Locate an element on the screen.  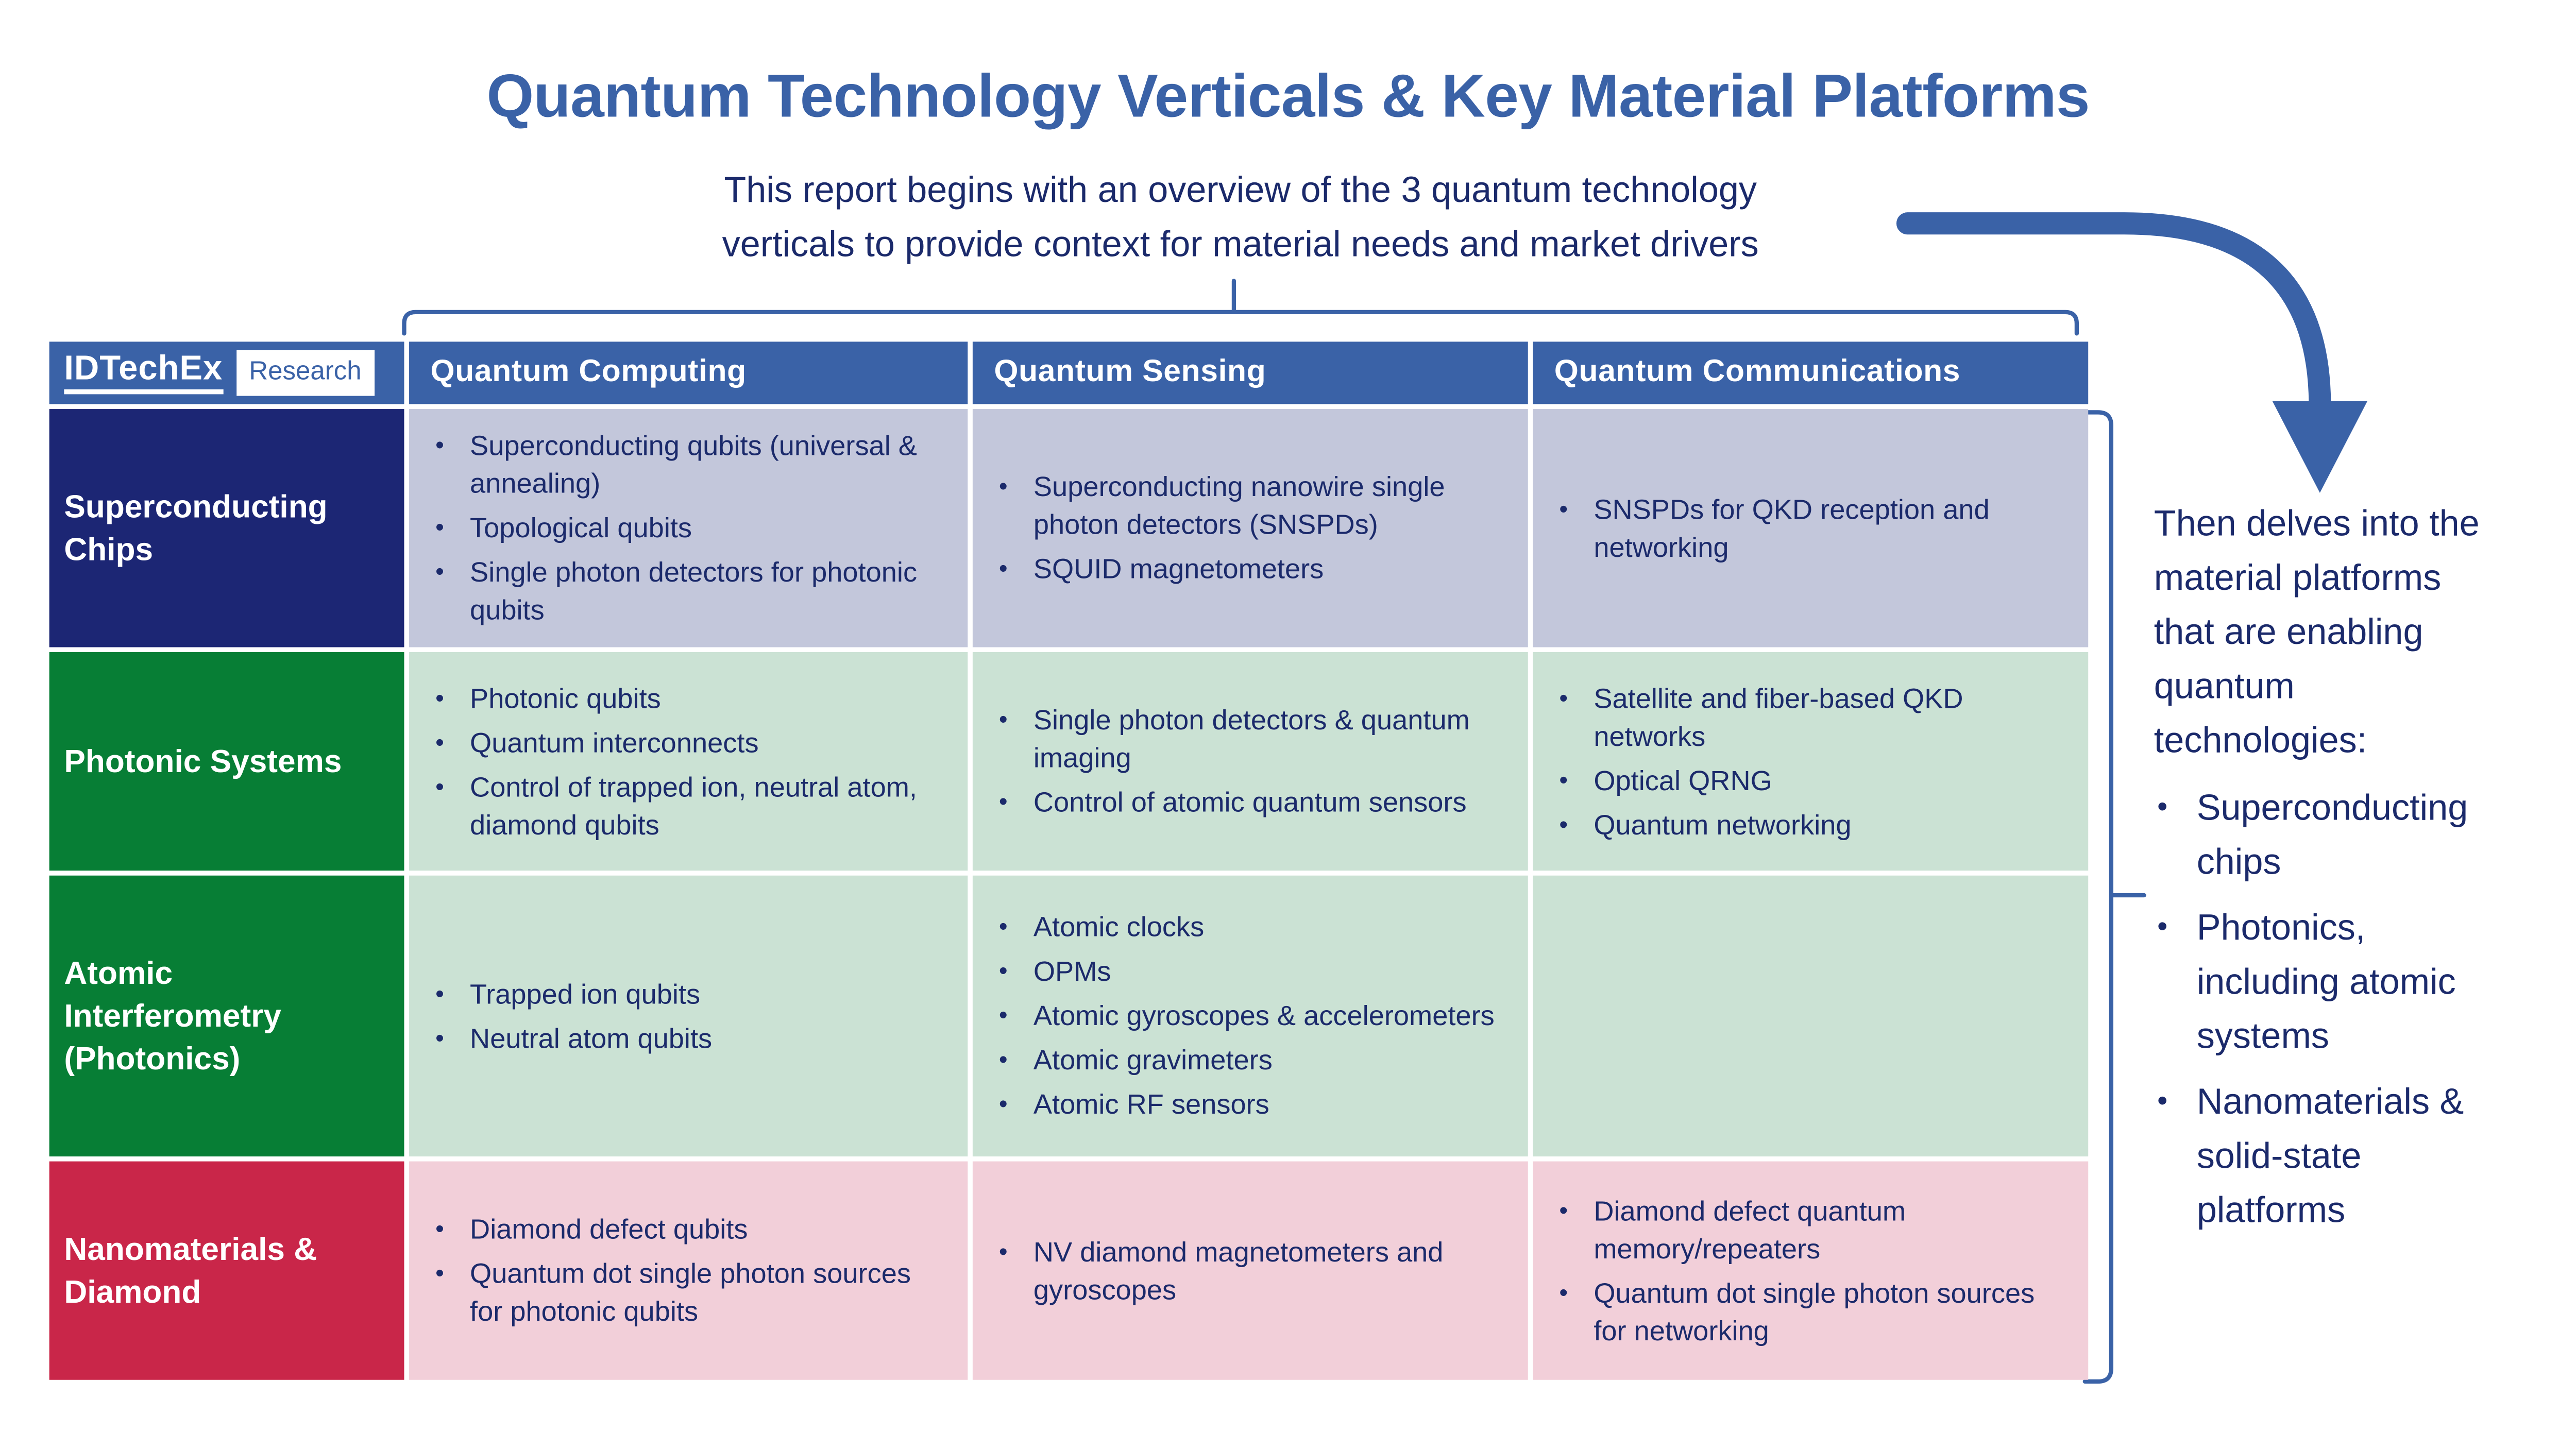
bullet-item: • SNSPDs for QKD reception and networking is located at coordinates (1811, 528).